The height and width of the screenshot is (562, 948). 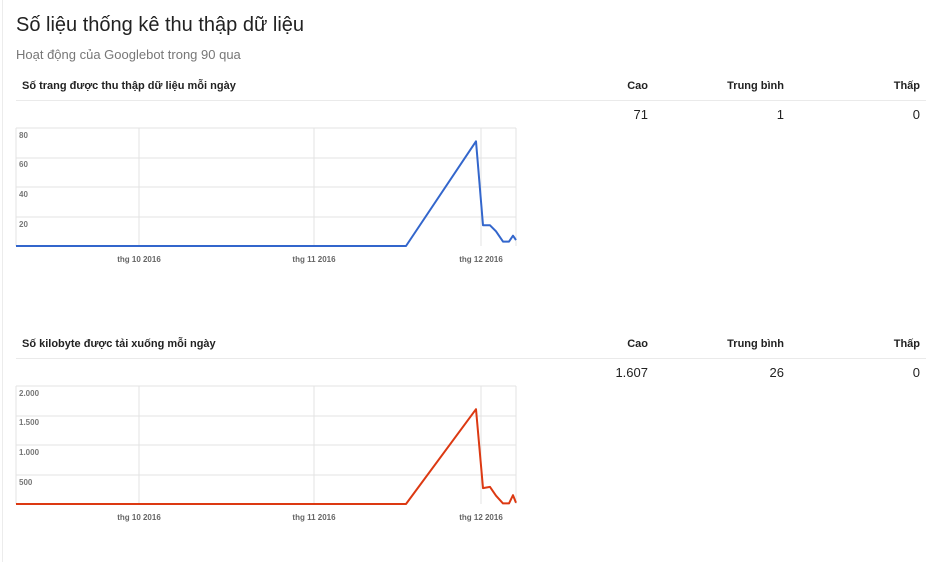 What do you see at coordinates (631, 372) in the screenshot?
I see `value-high: 1.607` at bounding box center [631, 372].